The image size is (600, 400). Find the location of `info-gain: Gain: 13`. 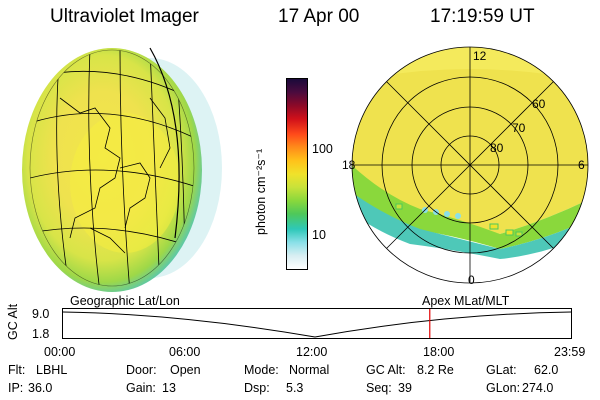

info-gain: Gain: 13 is located at coordinates (151, 388).